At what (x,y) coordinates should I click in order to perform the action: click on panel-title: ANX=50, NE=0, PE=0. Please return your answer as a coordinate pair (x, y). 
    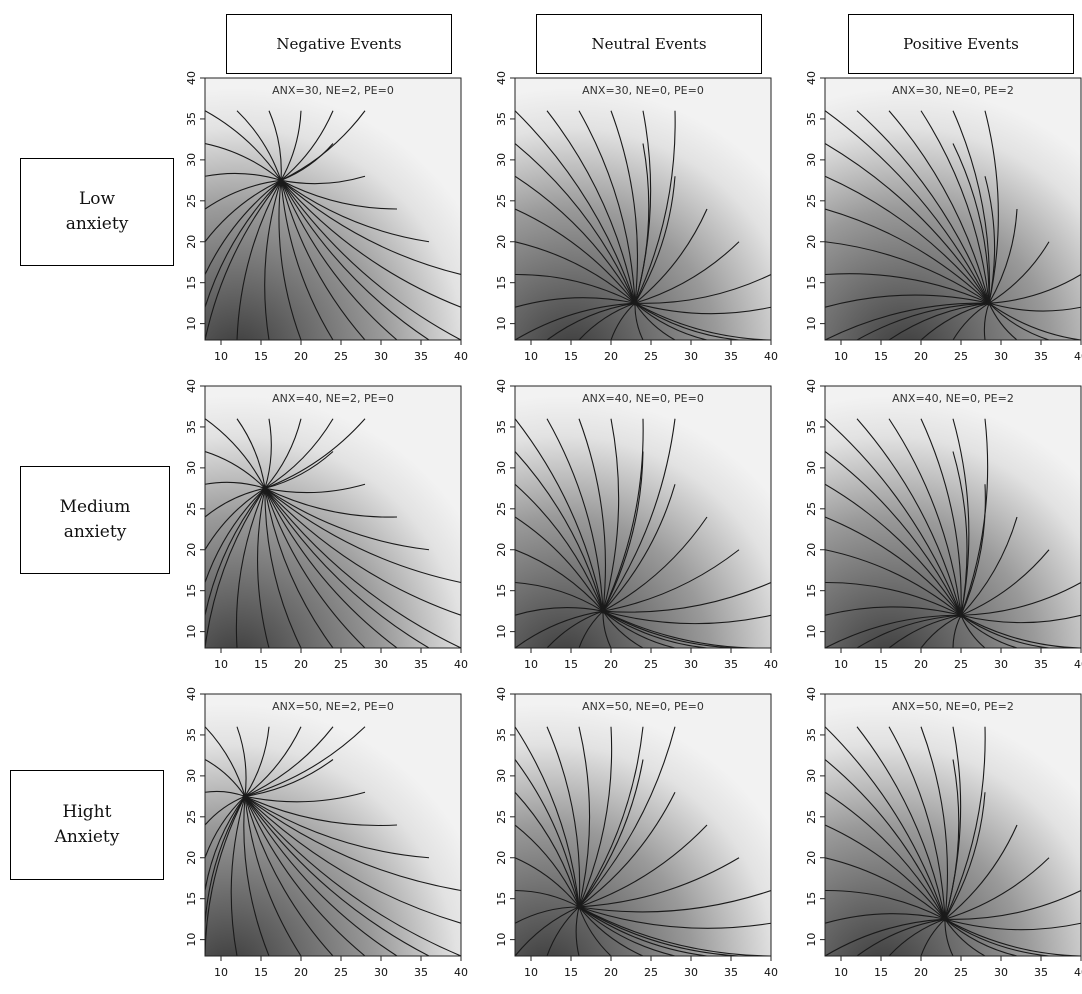
    Looking at the image, I should click on (643, 706).